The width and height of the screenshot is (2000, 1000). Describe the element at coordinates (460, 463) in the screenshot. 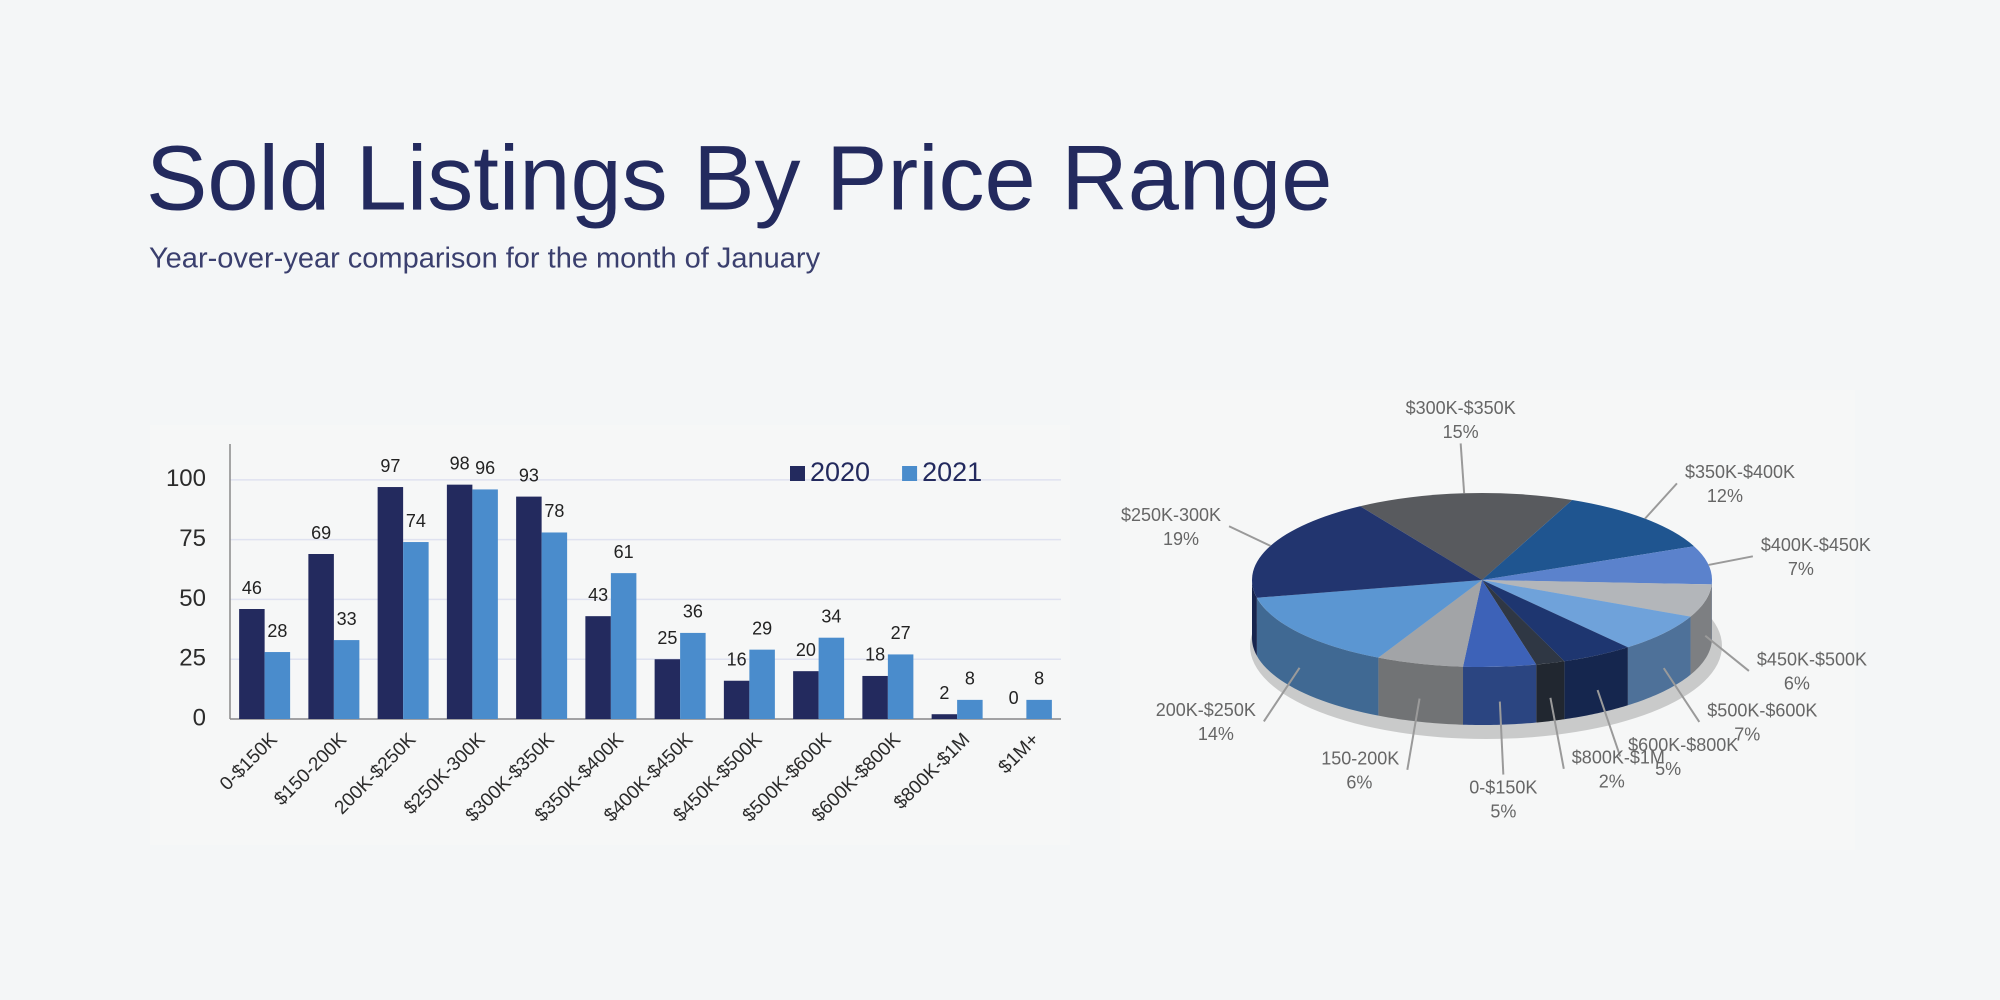

I see `bar-value-label: 98` at that location.